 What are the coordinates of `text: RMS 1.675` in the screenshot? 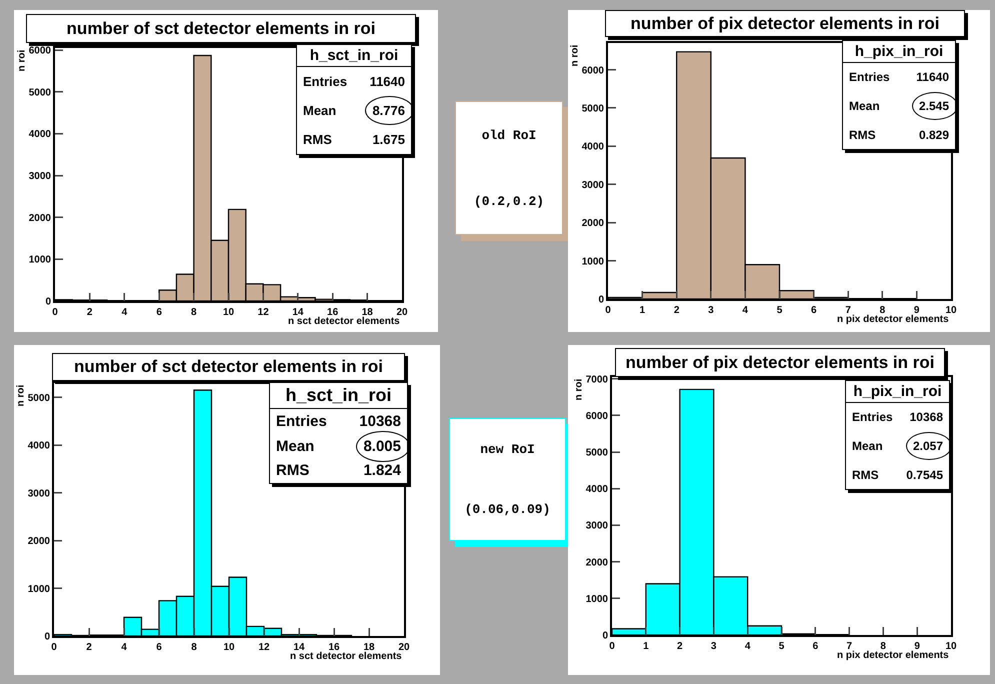 It's located at (354, 139).